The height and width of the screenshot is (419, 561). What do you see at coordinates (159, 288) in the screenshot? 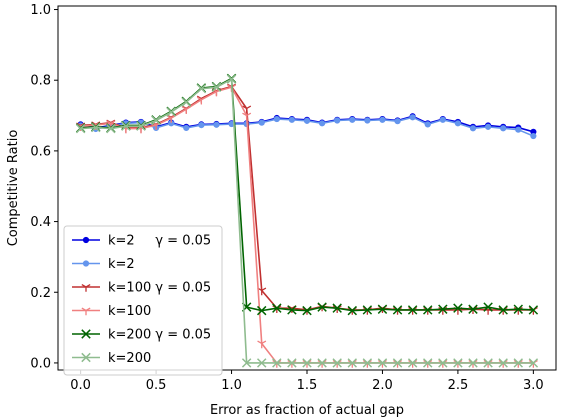
I see `legend-label: k=100 γ = 0.05` at bounding box center [159, 288].